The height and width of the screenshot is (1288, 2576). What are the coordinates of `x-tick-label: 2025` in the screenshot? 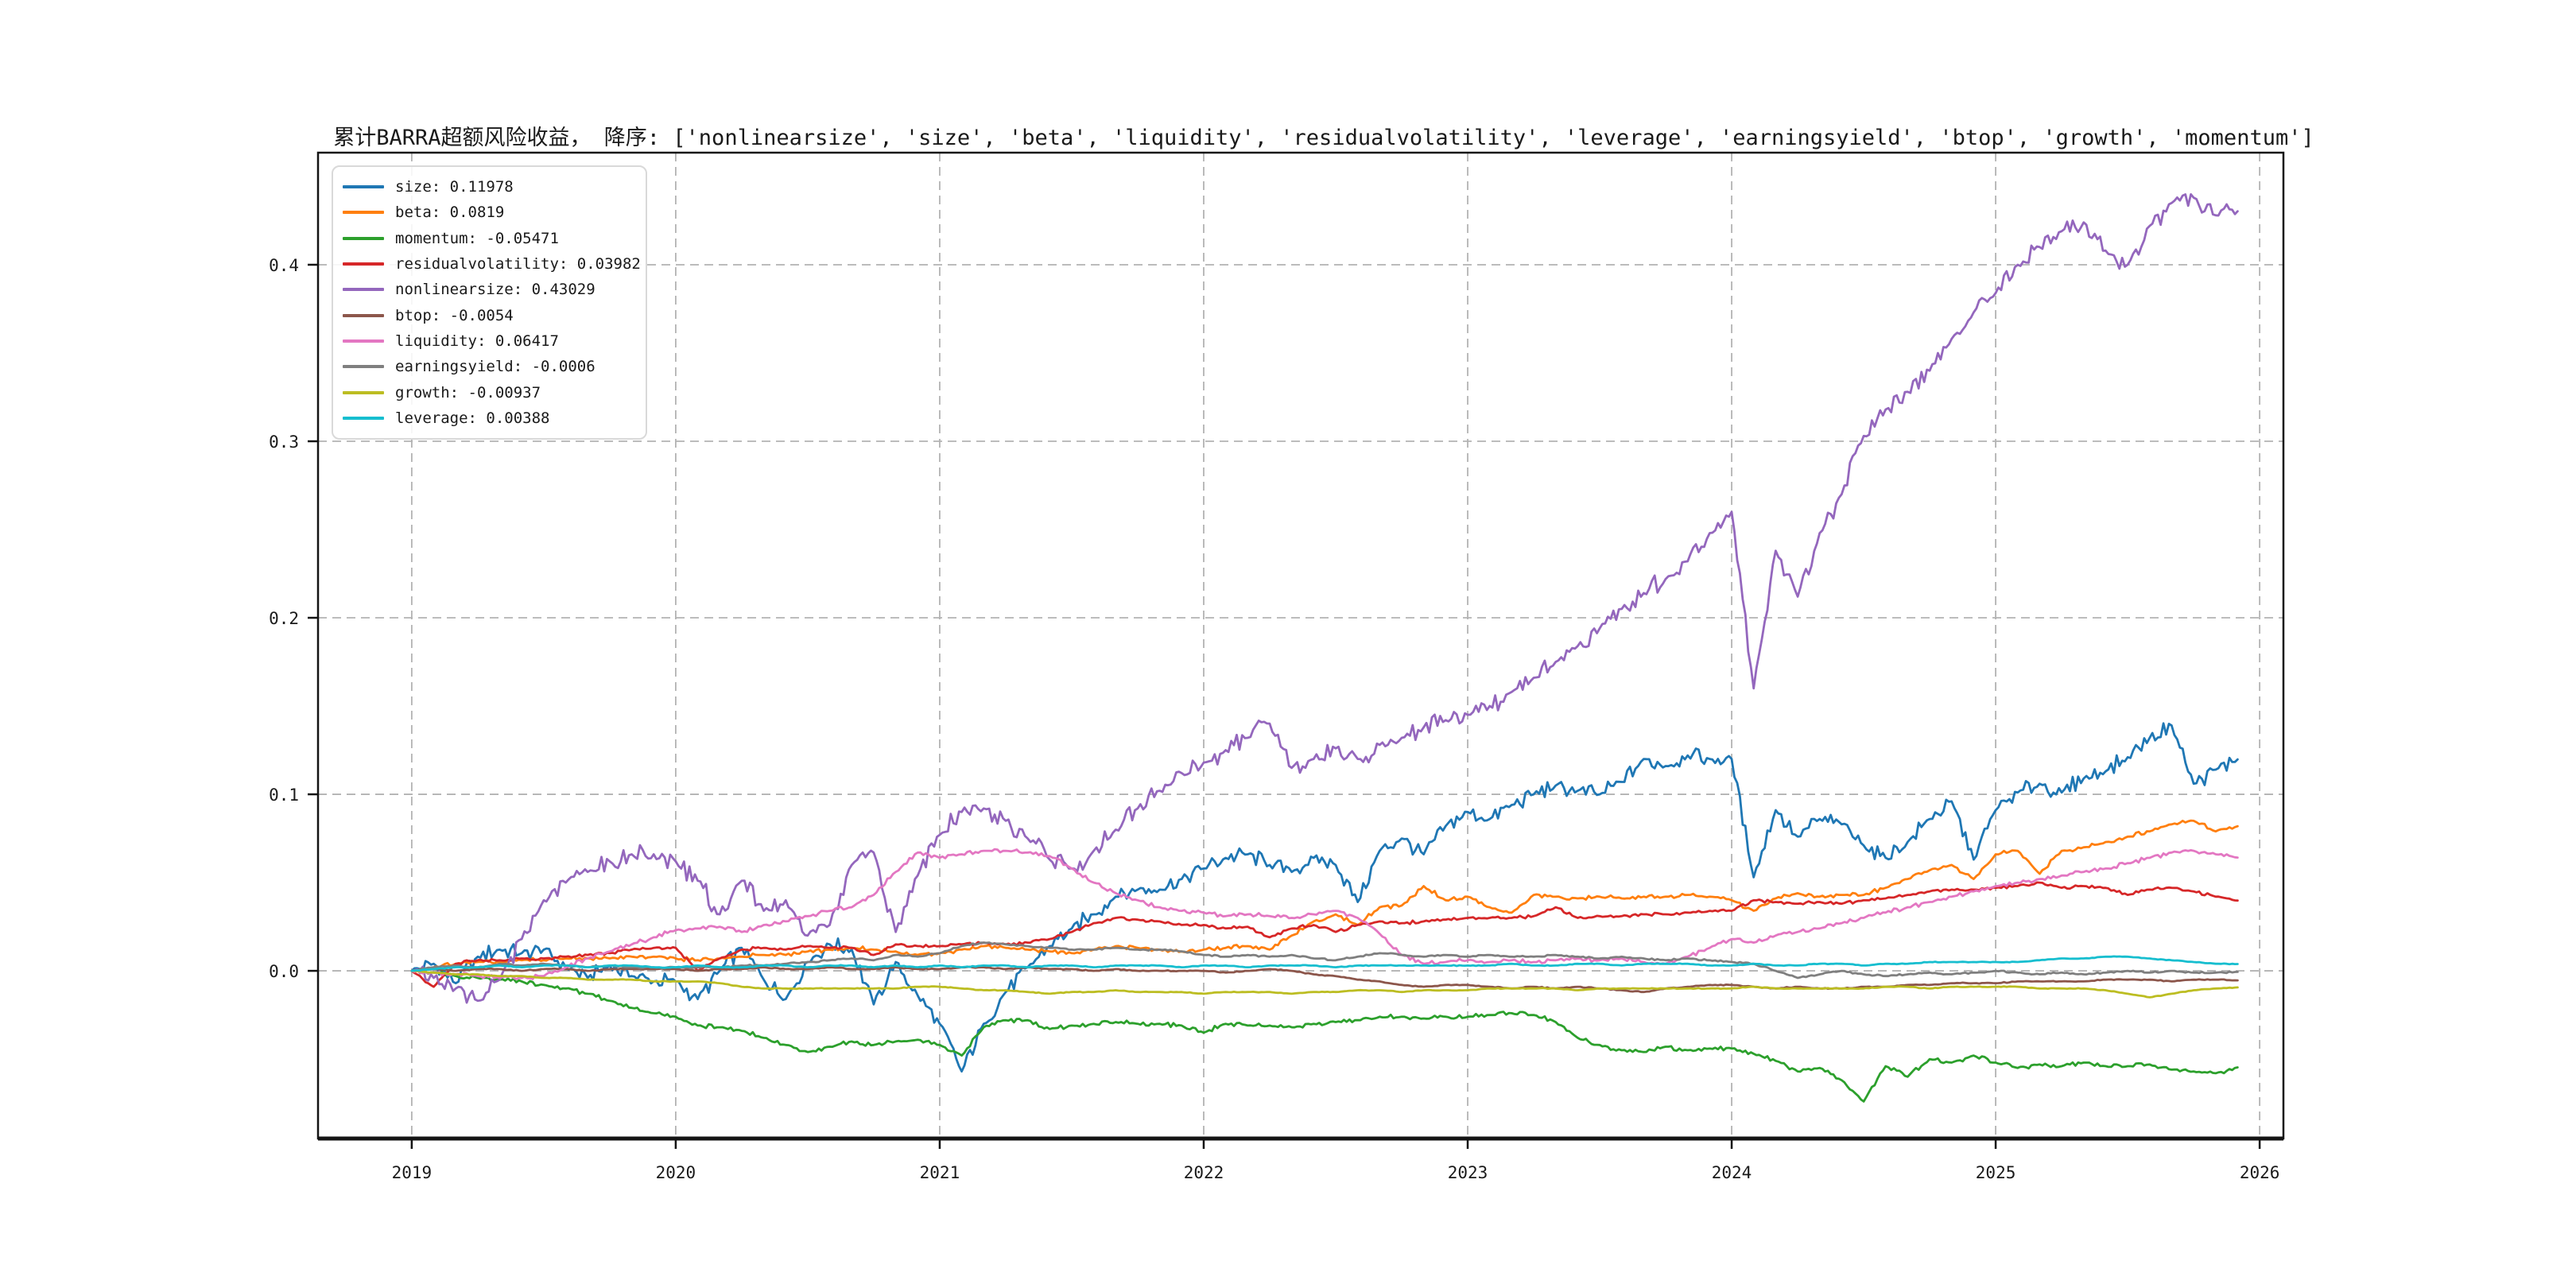 It's located at (1996, 1172).